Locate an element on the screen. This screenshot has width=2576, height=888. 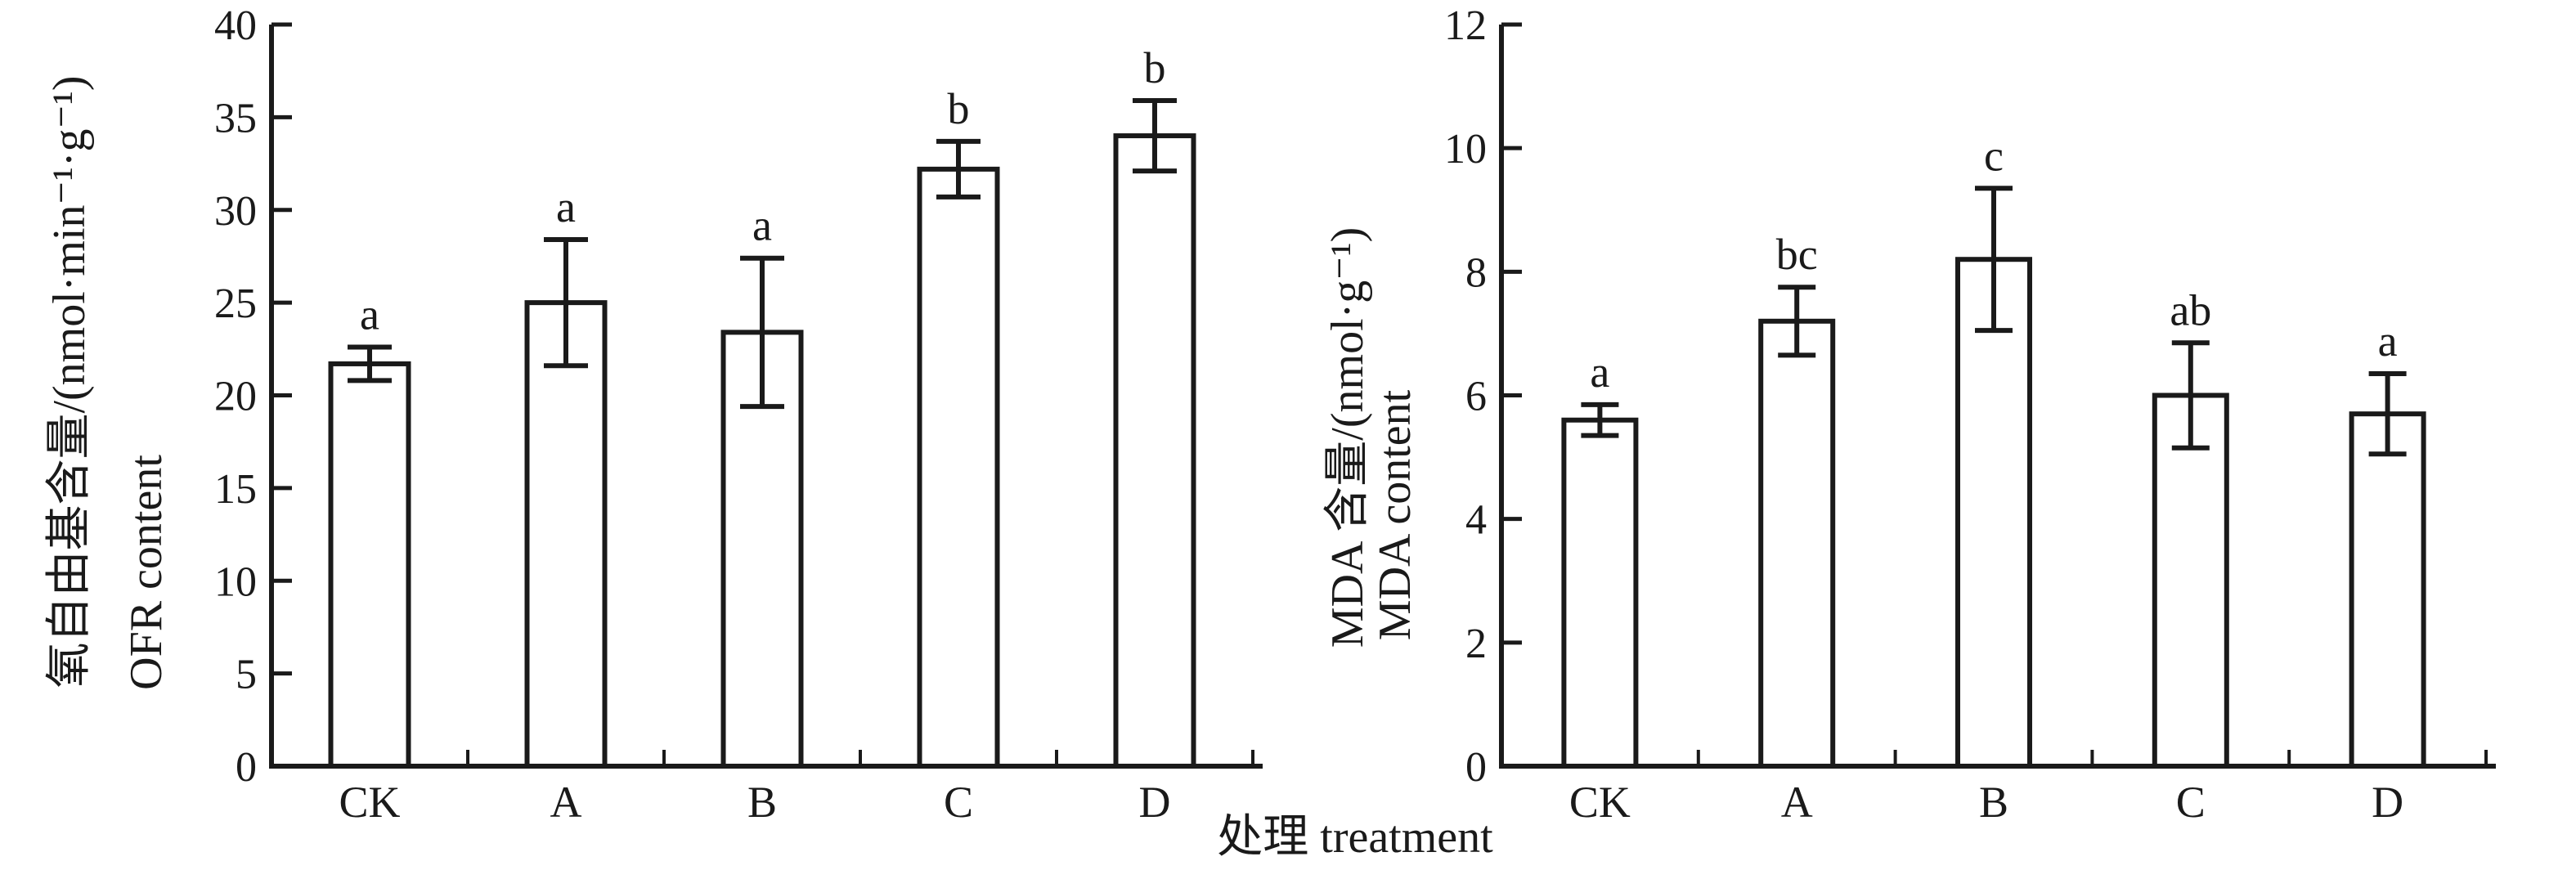
y-tick-label: 4 is located at coordinates (1476, 521).